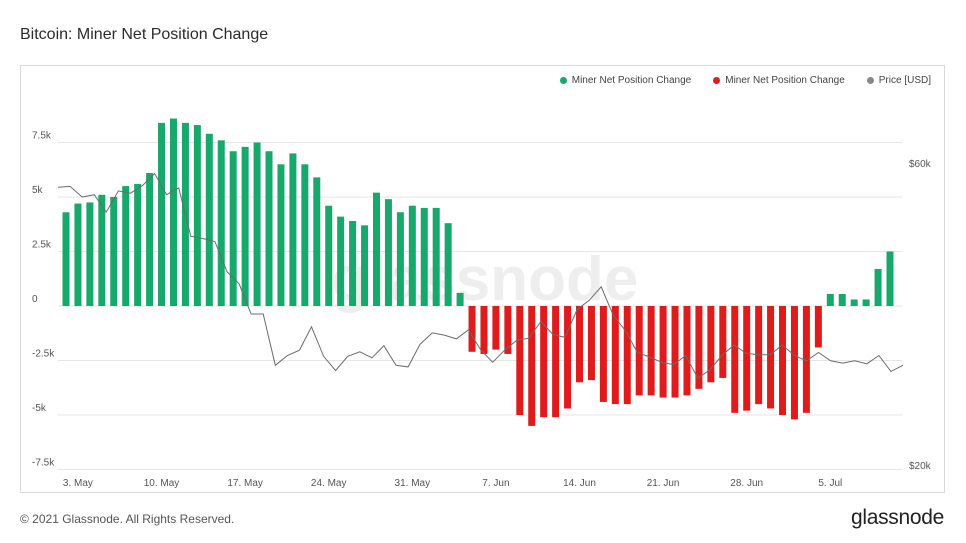 This screenshot has width=966, height=543. Describe the element at coordinates (904, 80) in the screenshot. I see `legend-label-price: Price [USD]` at that location.